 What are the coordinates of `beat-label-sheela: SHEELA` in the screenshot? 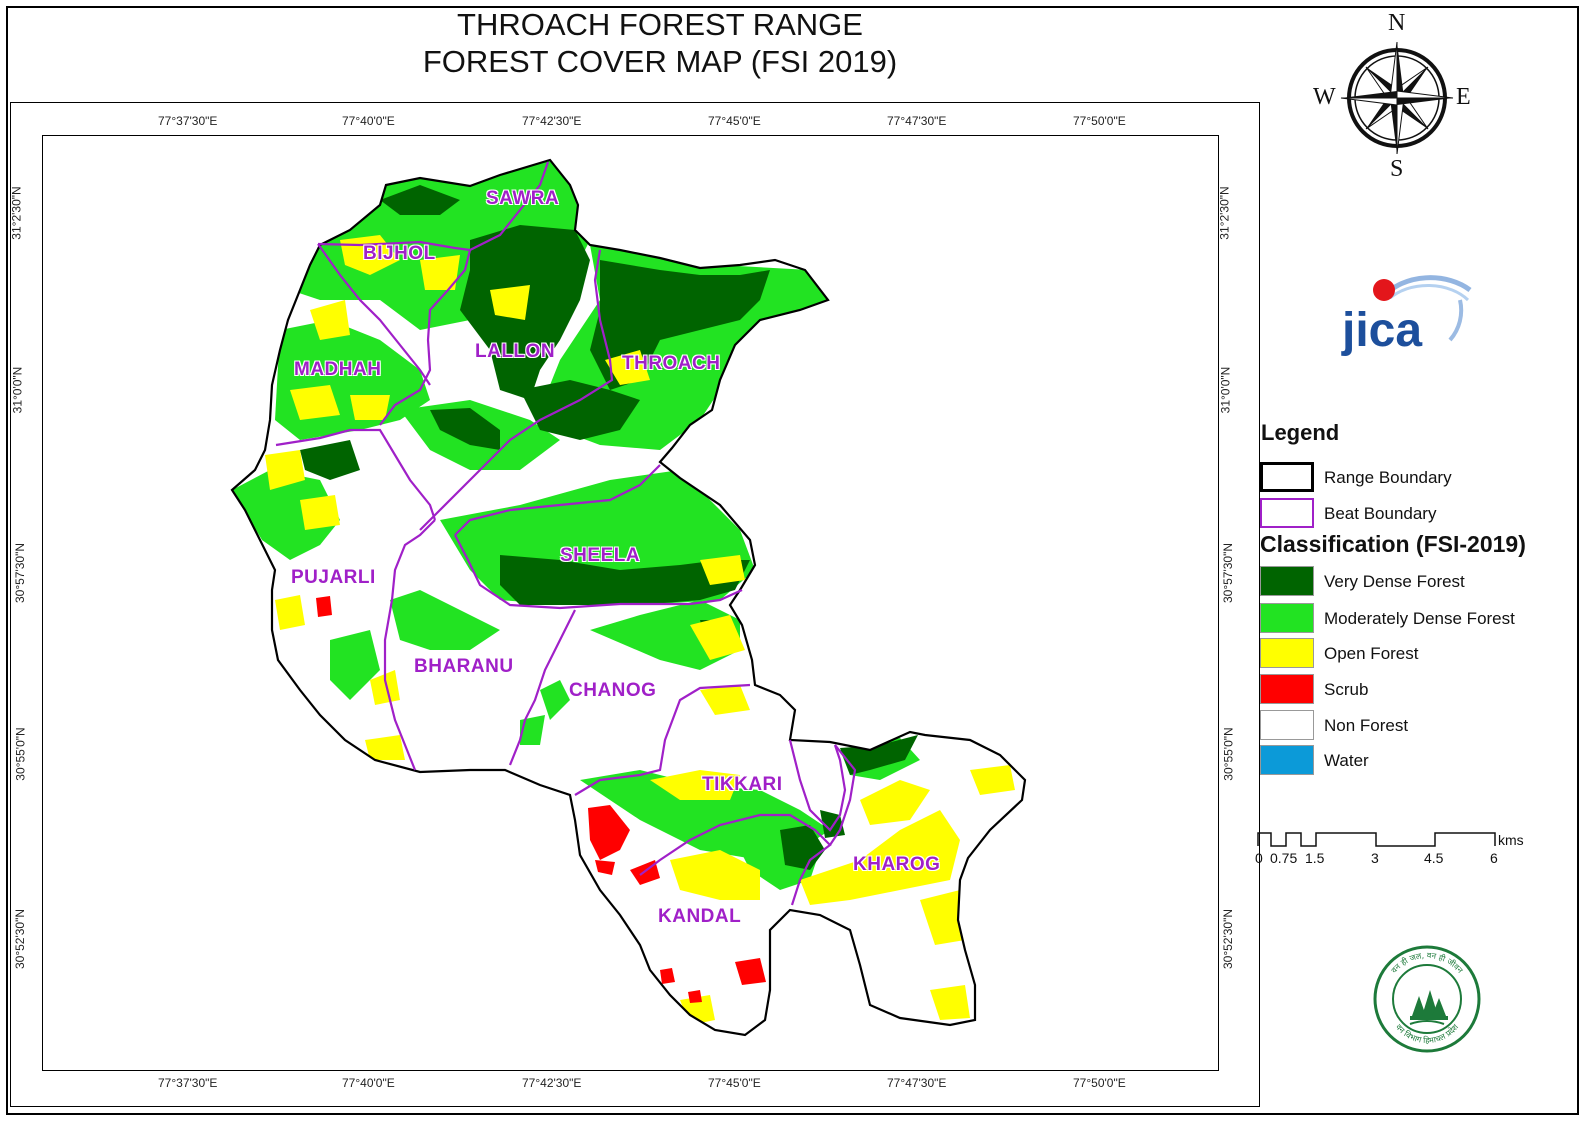 It's located at (600, 555).